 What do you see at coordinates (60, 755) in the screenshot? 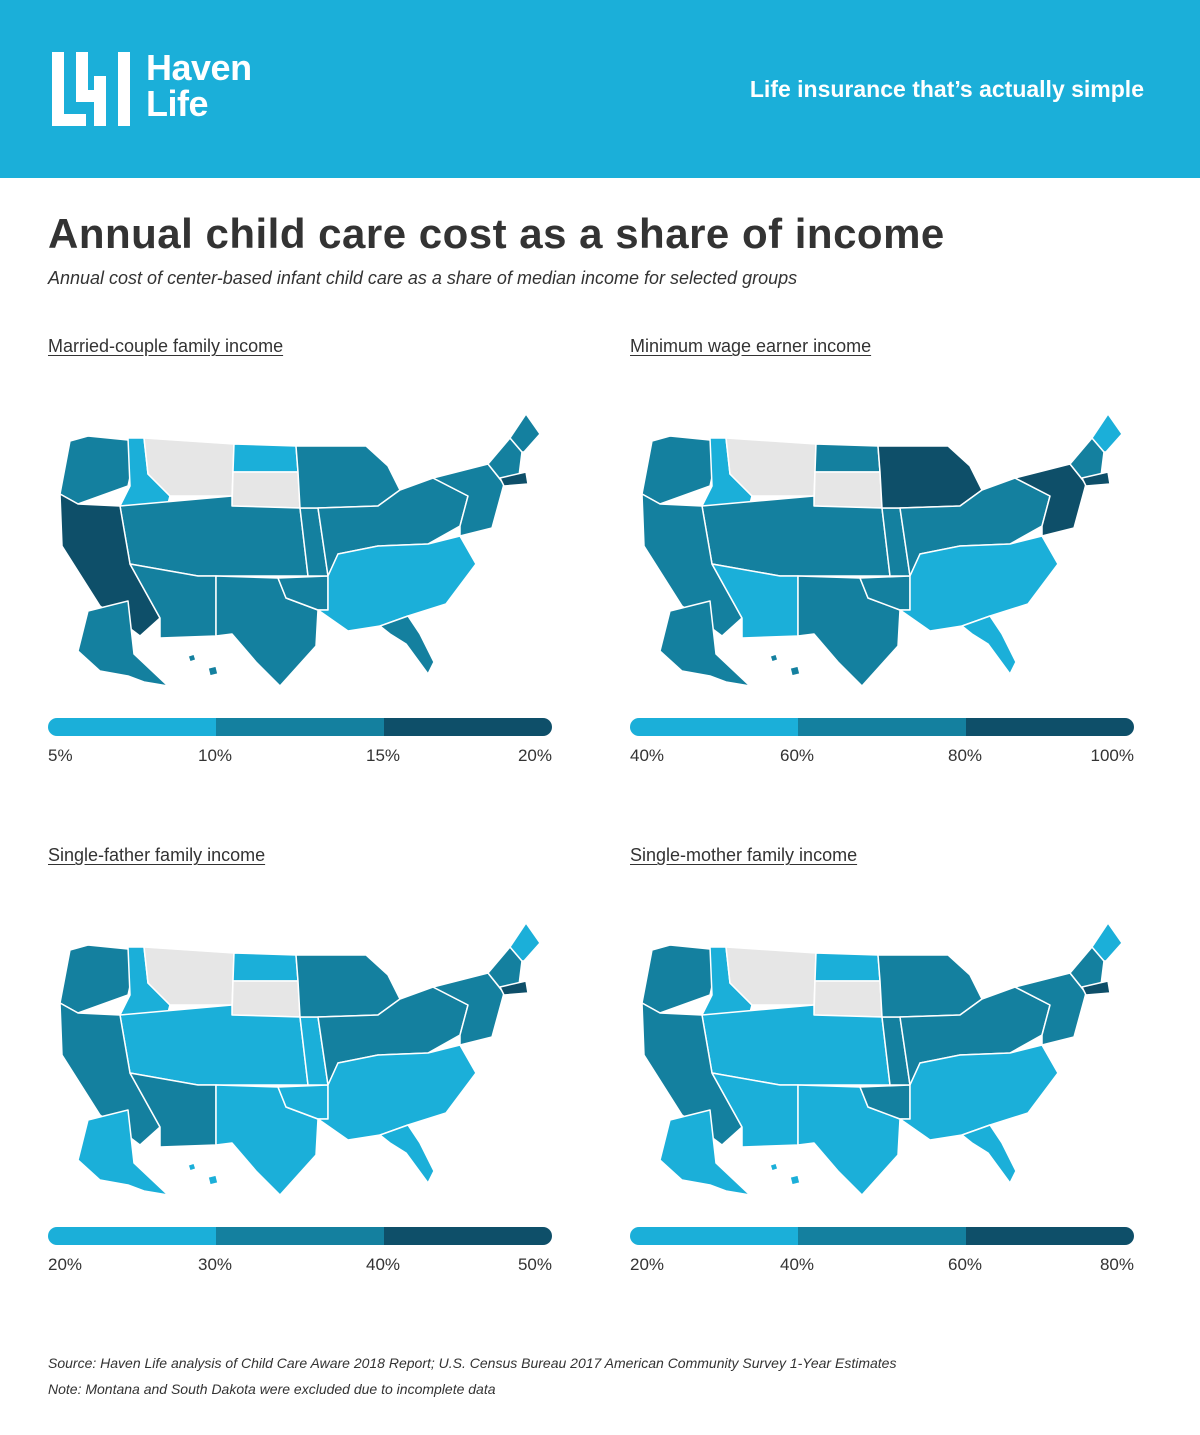
I see `legend-tick: 5%` at bounding box center [60, 755].